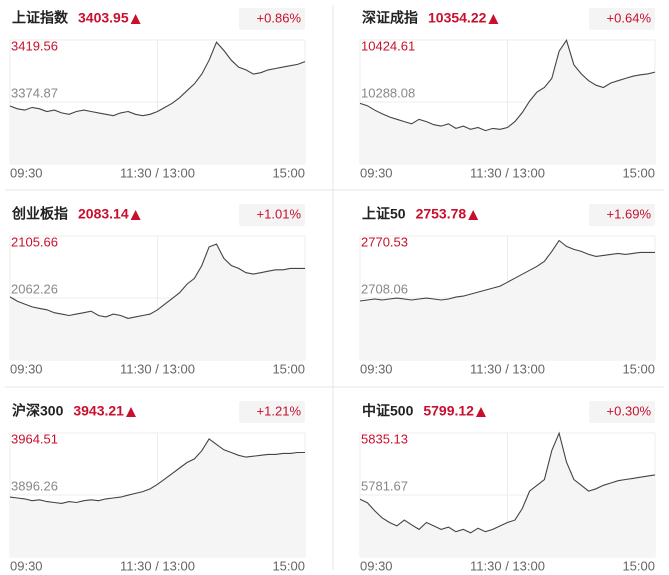 This screenshot has width=669, height=575. What do you see at coordinates (279, 410) in the screenshot?
I see `change-value: +1.21%` at bounding box center [279, 410].